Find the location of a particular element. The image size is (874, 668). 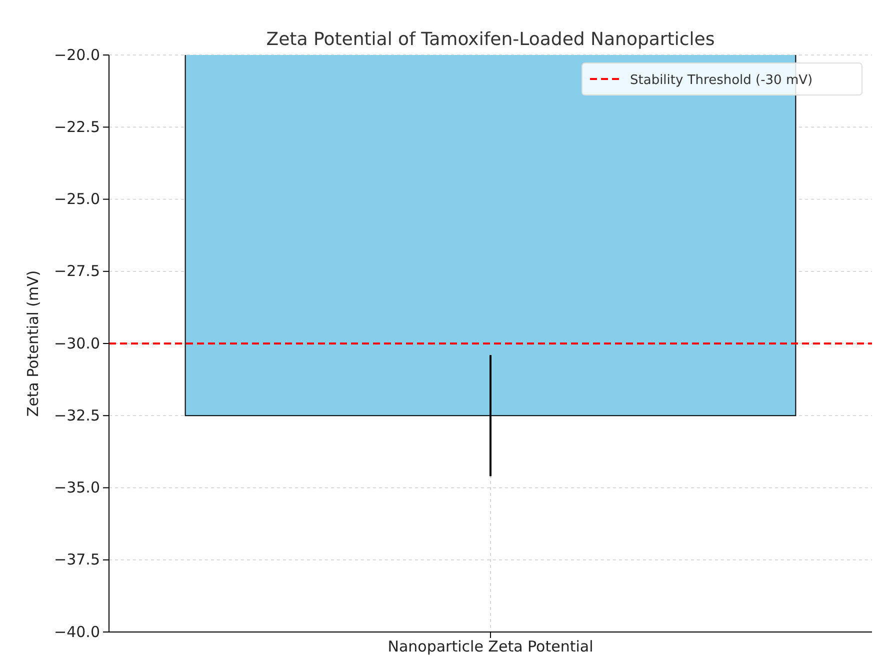

y-tick-label: −30.0 is located at coordinates (77, 343).